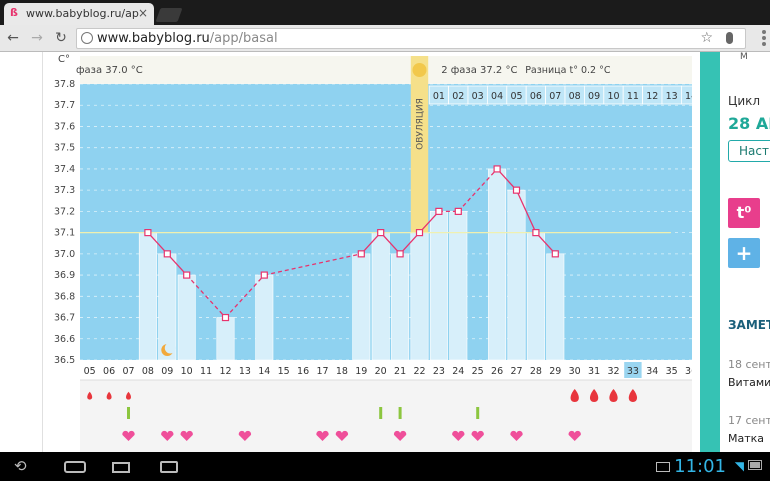 Image resolution: width=770 pixels, height=481 pixels. Describe the element at coordinates (652, 96) in the screenshot. I see `post-ovulation-day-label: 12` at that location.